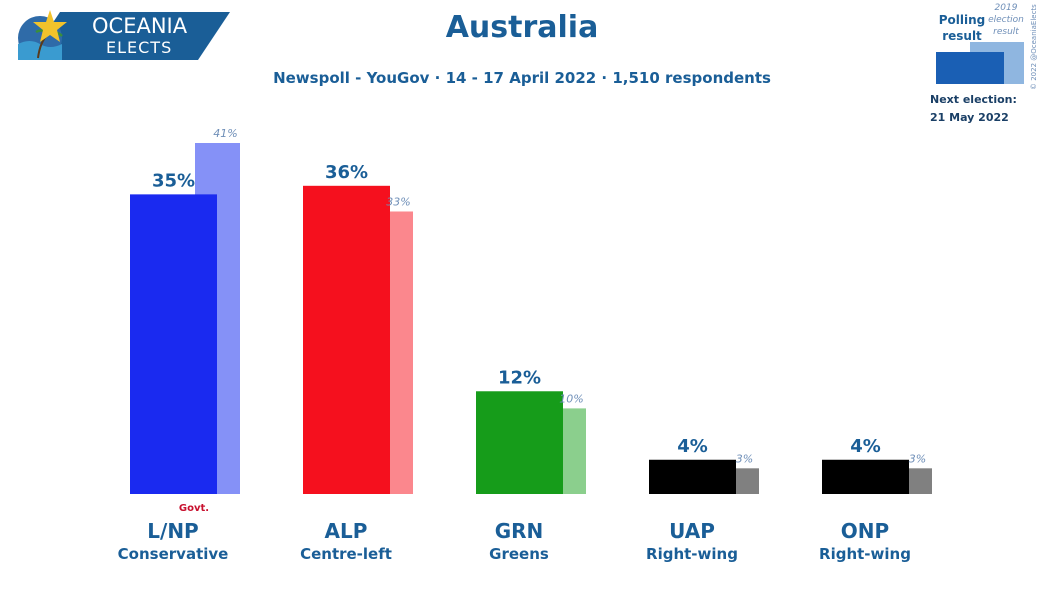 This screenshot has height=593, width=1050. What do you see at coordinates (970, 68) in the screenshot?
I see `legend-current-swatch` at bounding box center [970, 68].